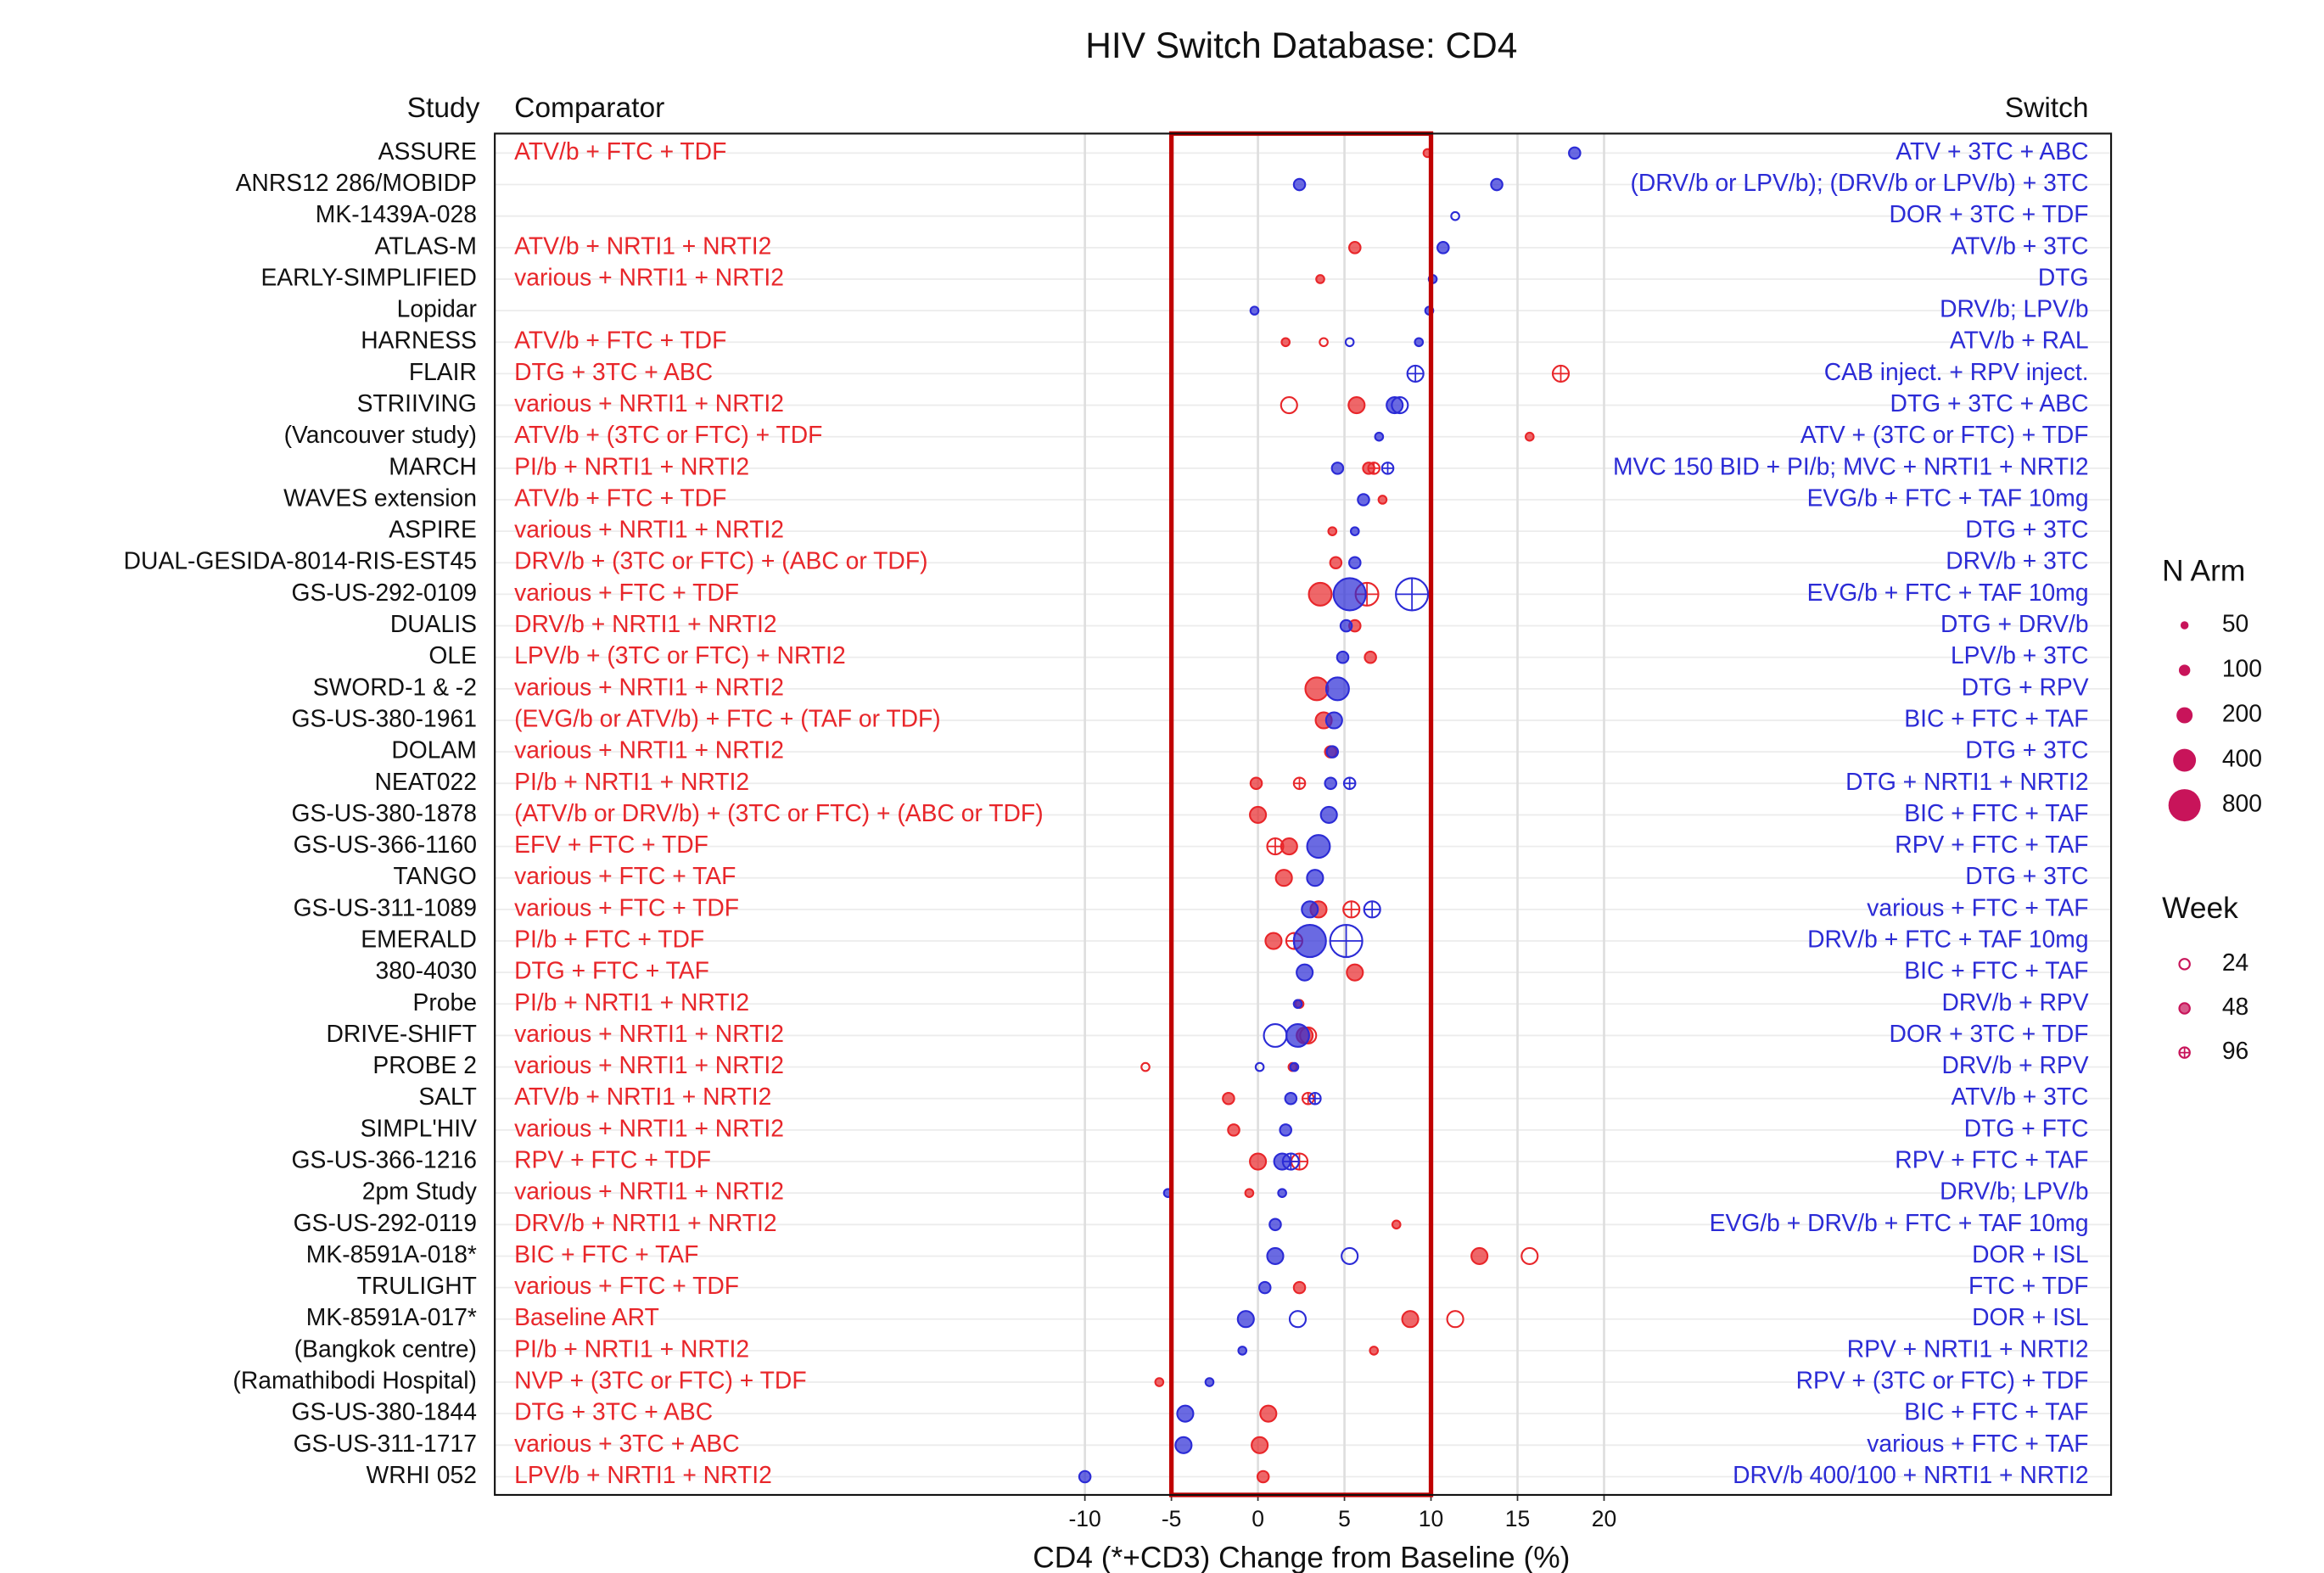 The image size is (2324, 1573). I want to click on switch-label: ATV + (3TC or FTC) + TDF, so click(1945, 435).